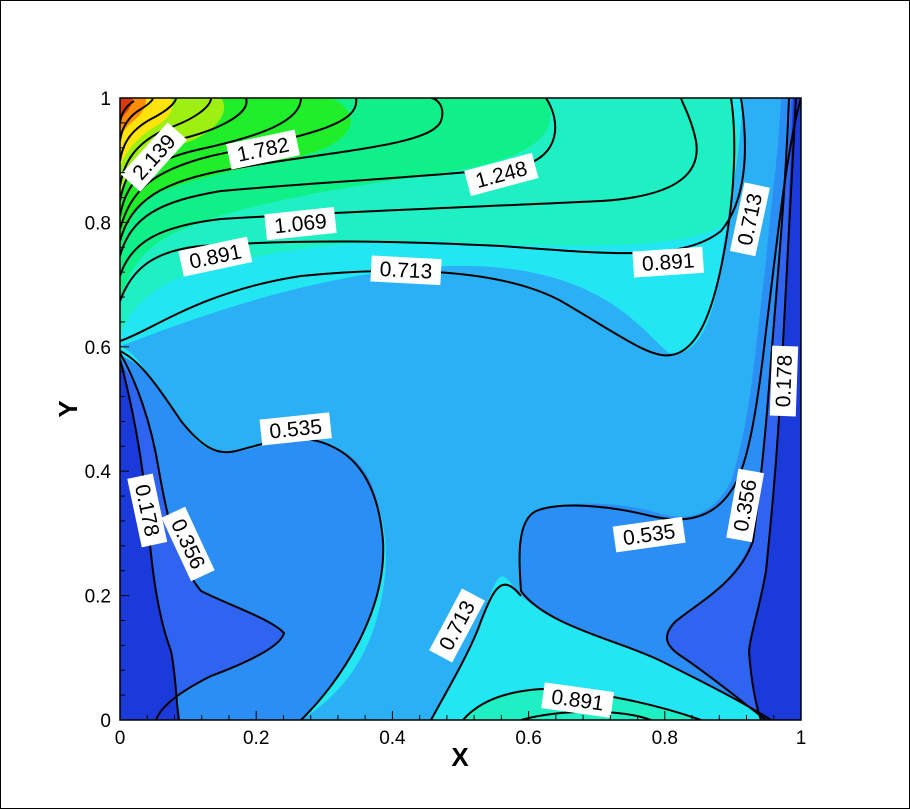 Image resolution: width=910 pixels, height=810 pixels. I want to click on contour-label: 1.069, so click(300, 224).